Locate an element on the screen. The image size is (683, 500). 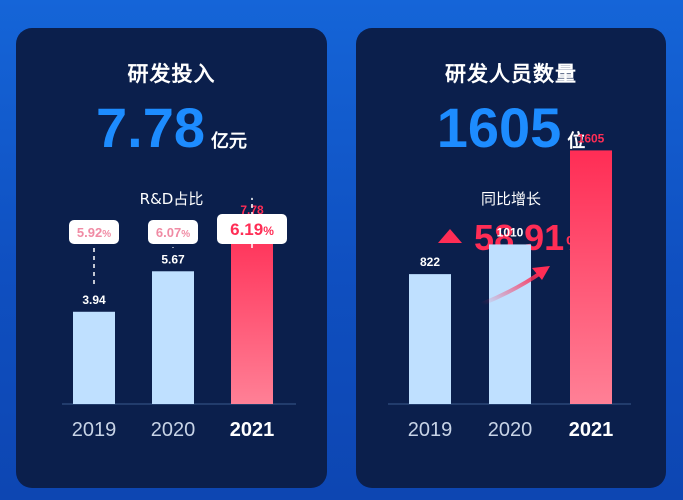
ratio-label: 5.92% is located at coordinates (94, 232).